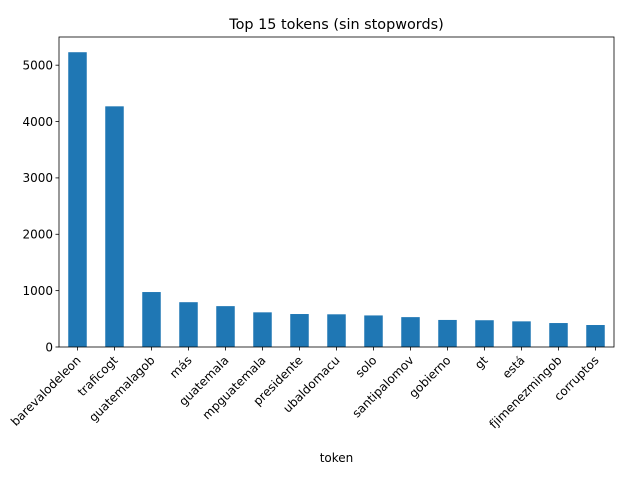 The height and width of the screenshot is (480, 640). I want to click on y-tick-label-0: 0, so click(49, 347).